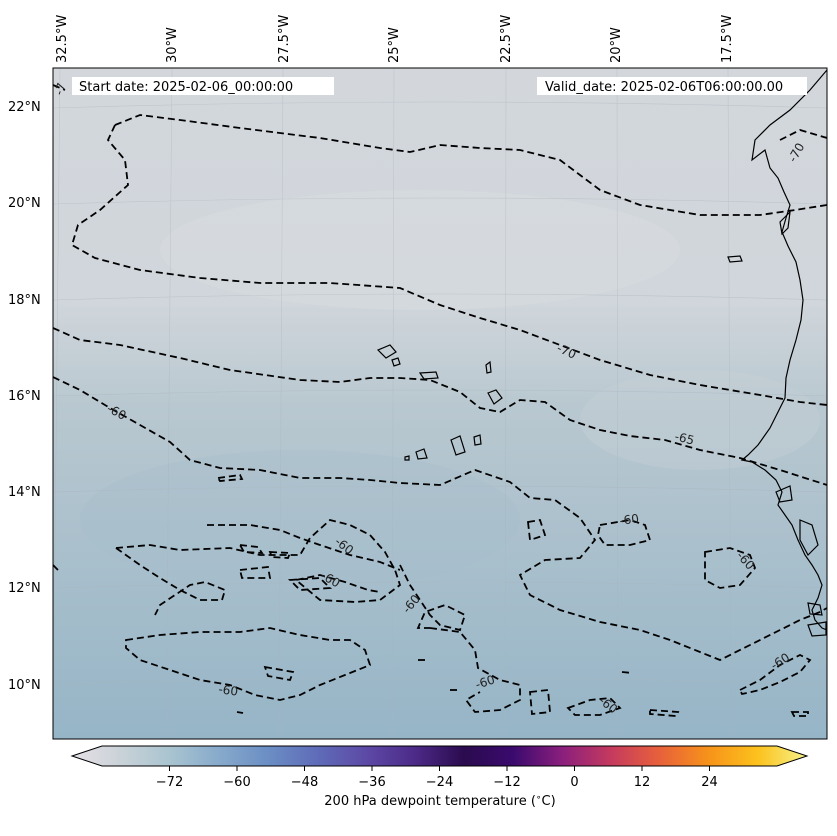  I want to click on valid-date-box, so click(672, 86).